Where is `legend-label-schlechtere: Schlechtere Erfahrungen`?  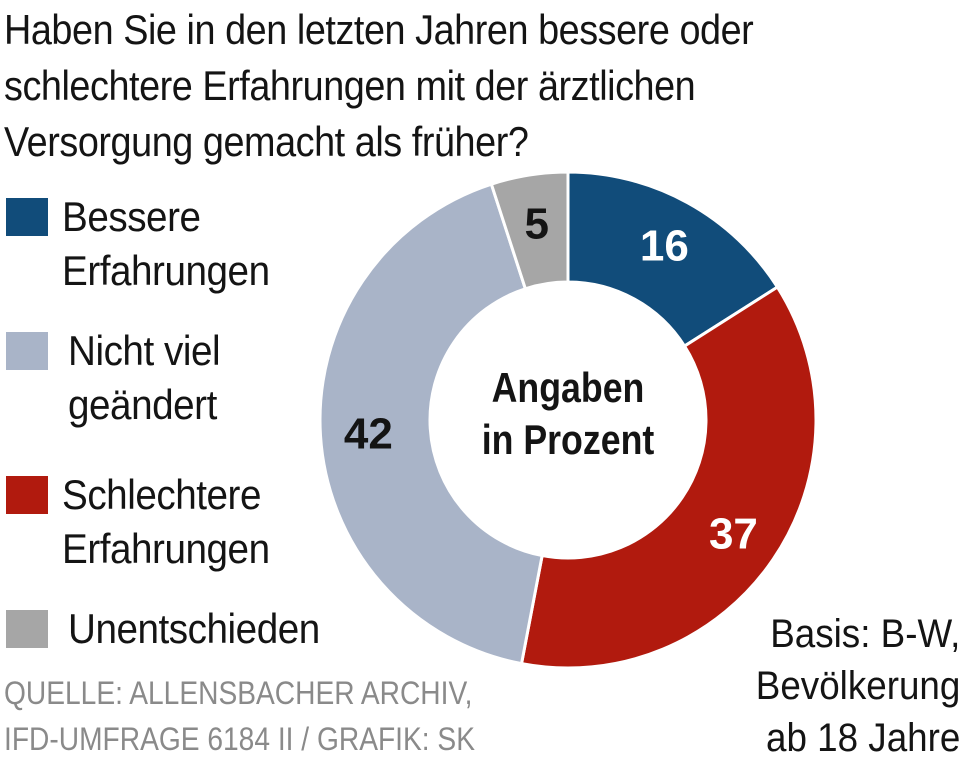 legend-label-schlechtere: Schlechtere Erfahrungen is located at coordinates (166, 522).